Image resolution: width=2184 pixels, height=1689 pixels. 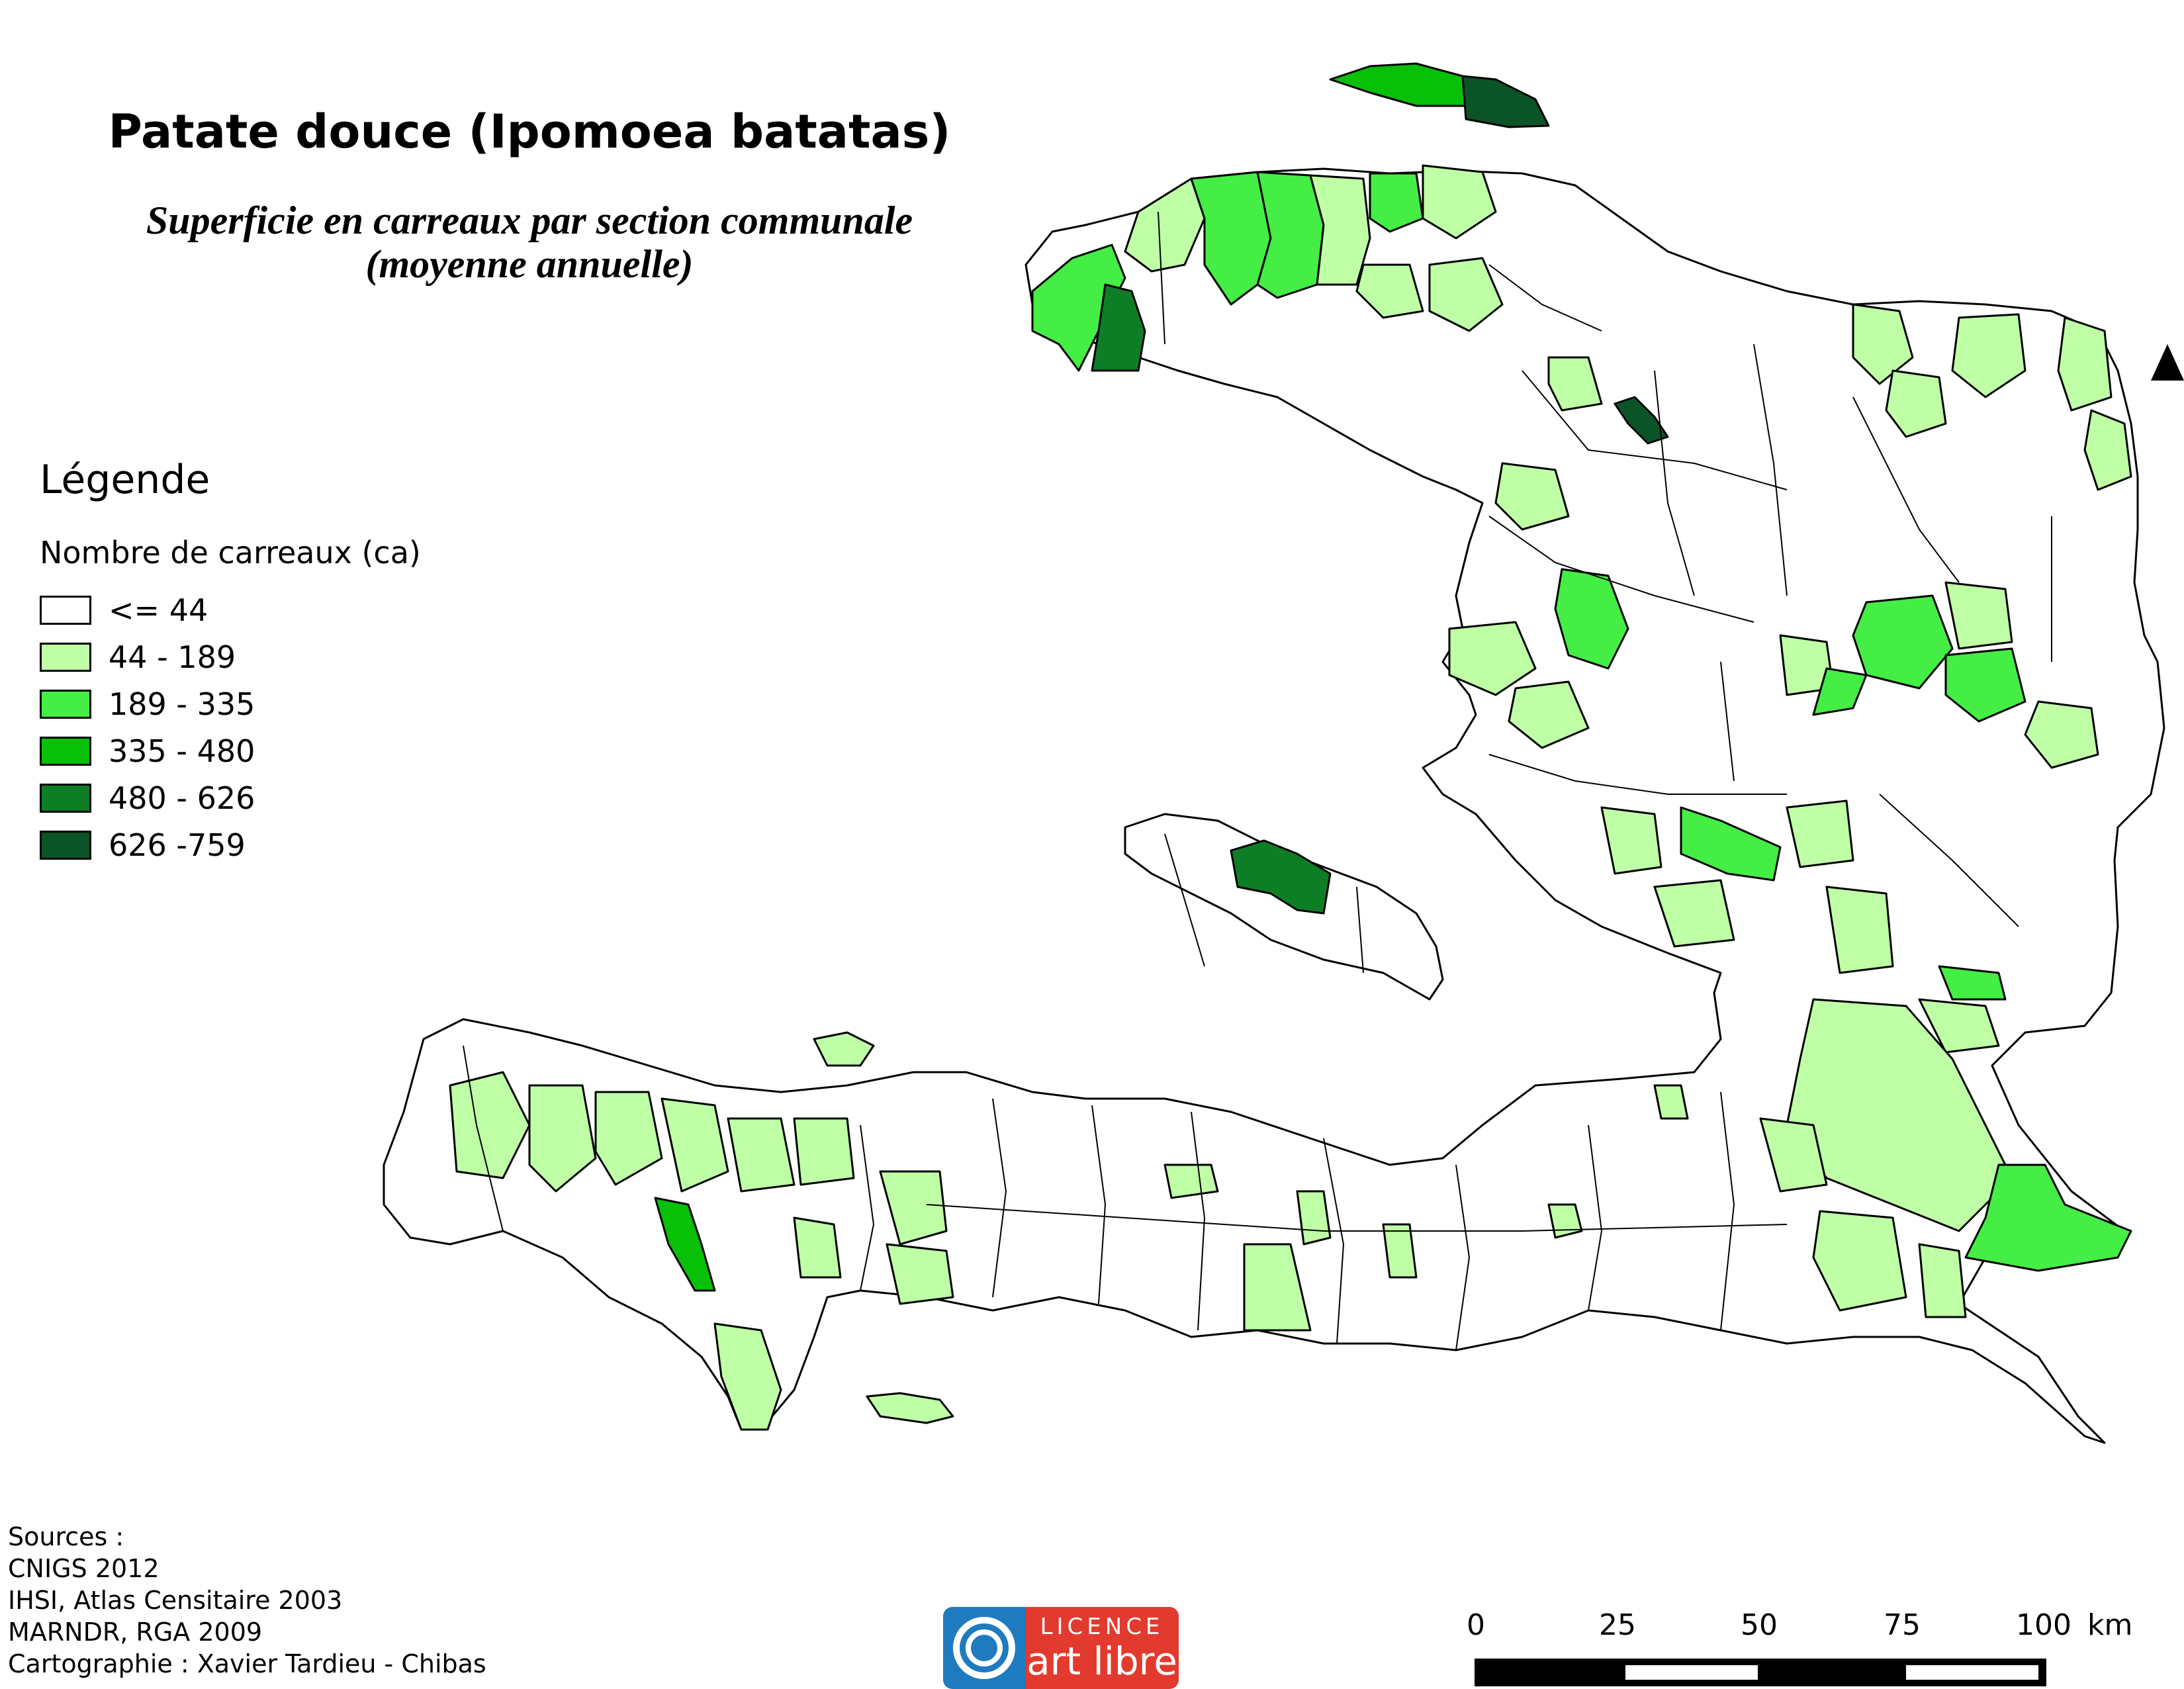 What do you see at coordinates (247, 1663) in the screenshot?
I see `source-line: Cartographie : Xavier Tardieu - Chibas` at bounding box center [247, 1663].